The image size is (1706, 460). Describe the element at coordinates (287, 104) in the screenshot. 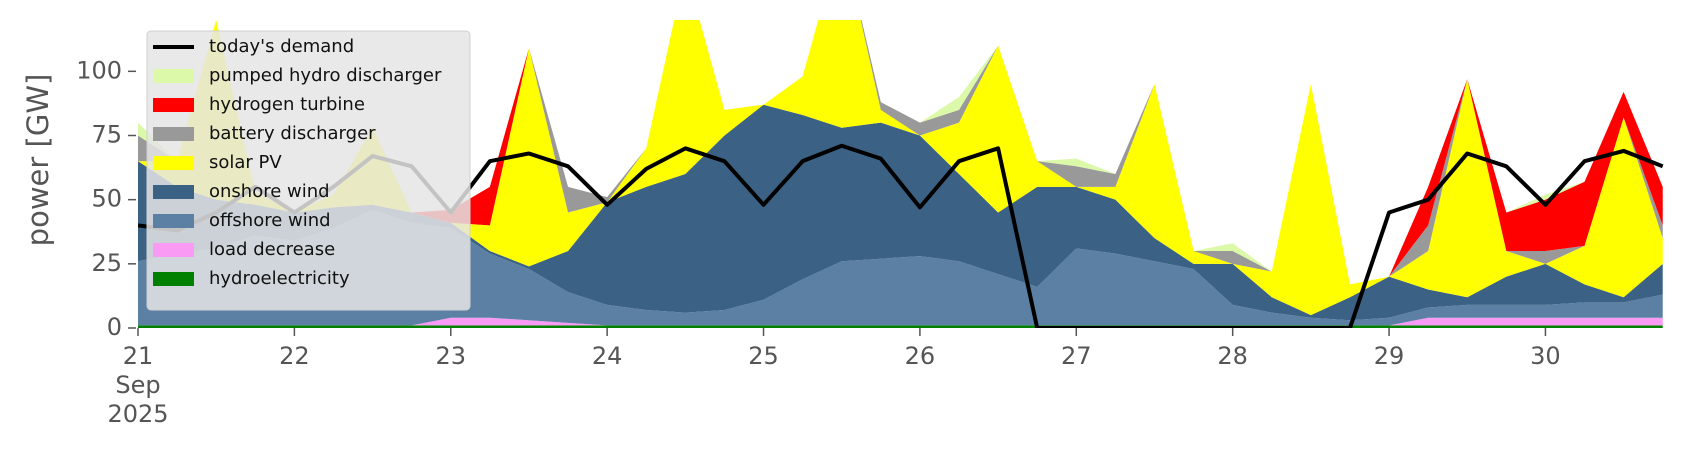

I see `legend-label: hydrogen turbine` at that location.